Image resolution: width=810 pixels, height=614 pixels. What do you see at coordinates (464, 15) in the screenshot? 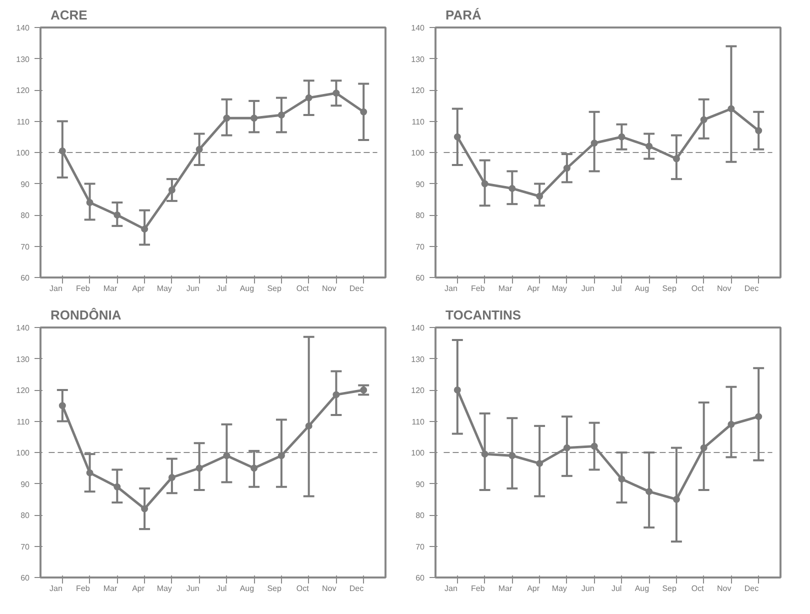
I see `chart-title: PARÁ` at bounding box center [464, 15].